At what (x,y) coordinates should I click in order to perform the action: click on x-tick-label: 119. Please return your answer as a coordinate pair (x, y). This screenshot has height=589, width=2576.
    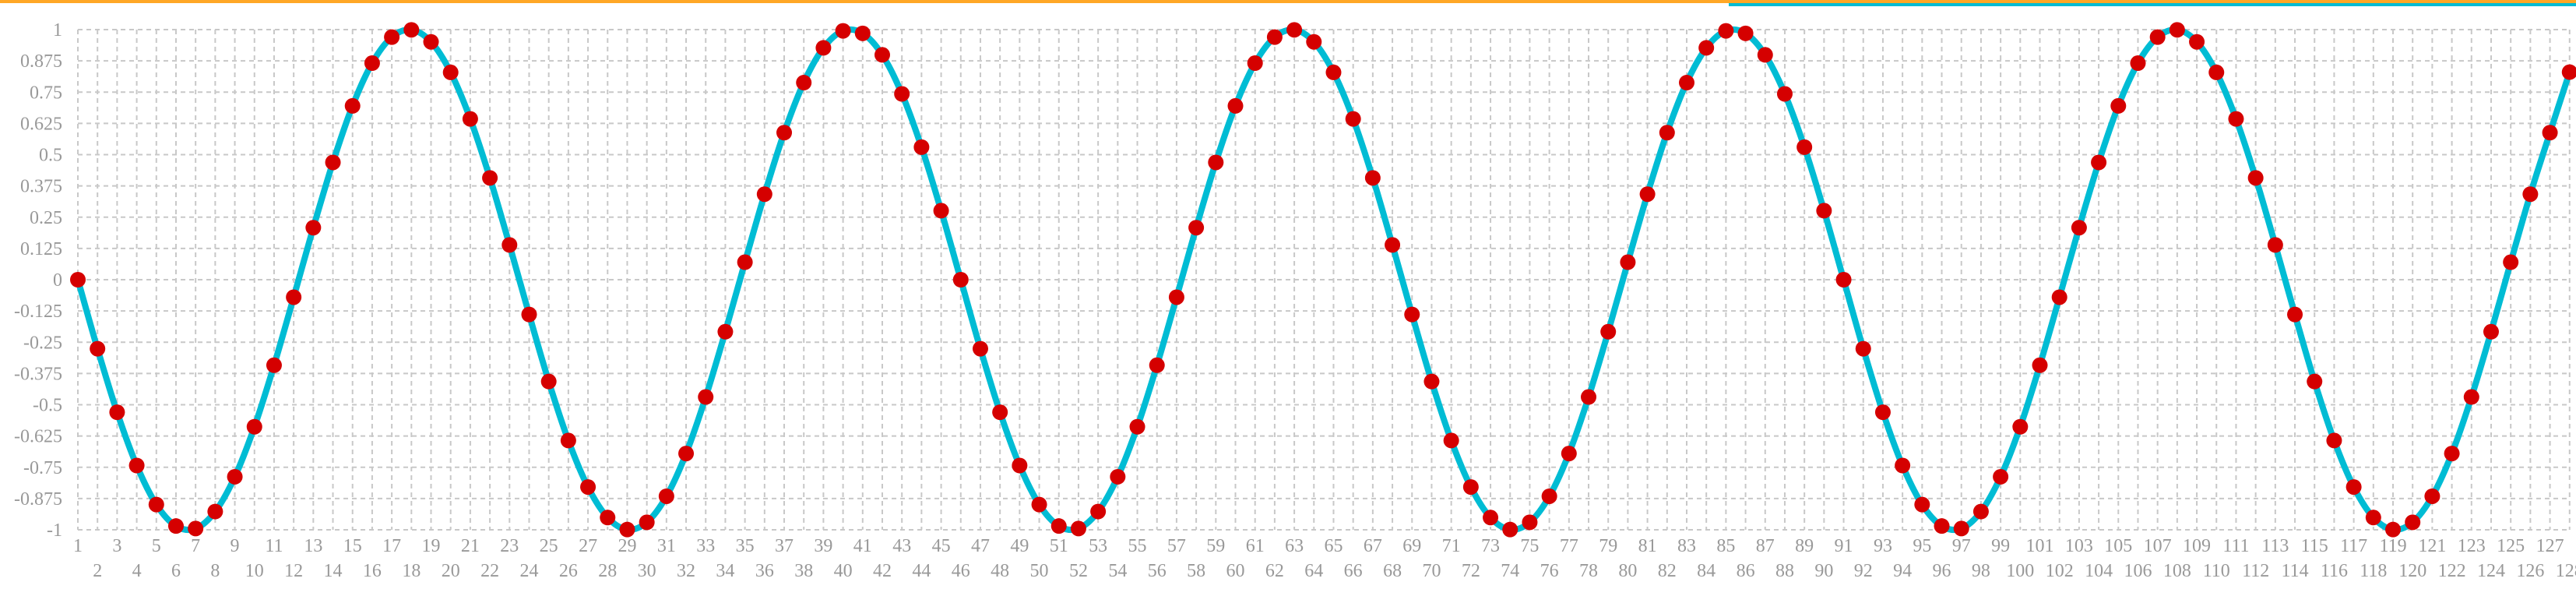
    Looking at the image, I should click on (2392, 546).